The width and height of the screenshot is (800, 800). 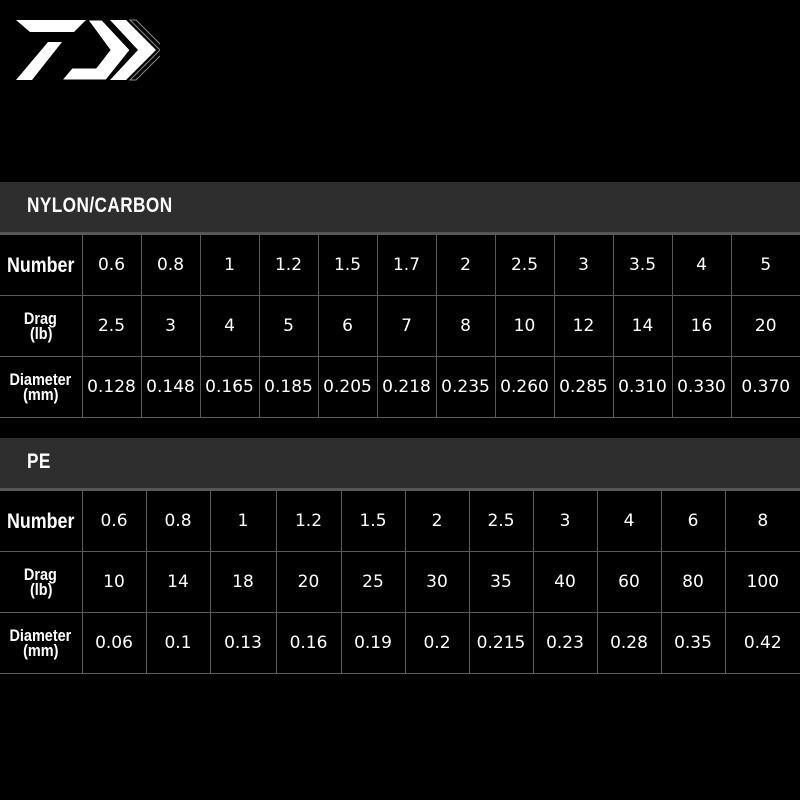 What do you see at coordinates (100, 205) in the screenshot?
I see `section-title: NYLON/CARBON` at bounding box center [100, 205].